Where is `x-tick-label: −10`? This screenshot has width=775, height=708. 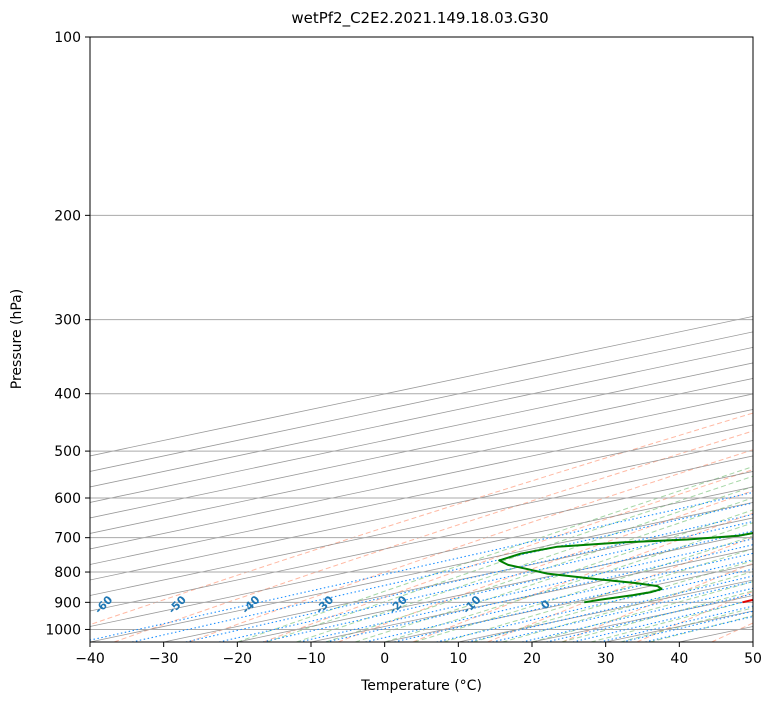 x-tick-label: −10 is located at coordinates (311, 659).